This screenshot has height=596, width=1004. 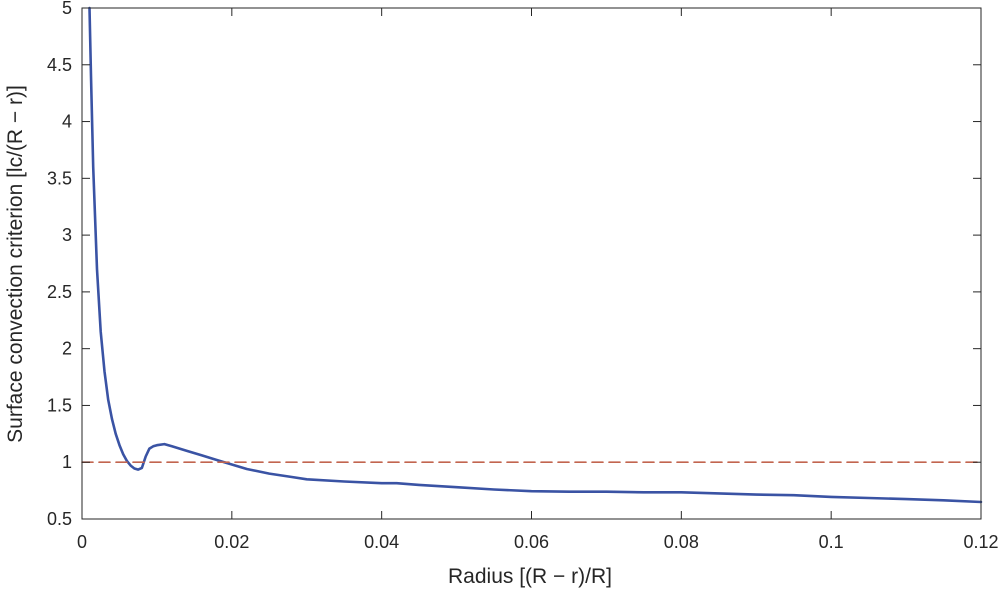 What do you see at coordinates (67, 235) in the screenshot?
I see `y-tick-label: 3` at bounding box center [67, 235].